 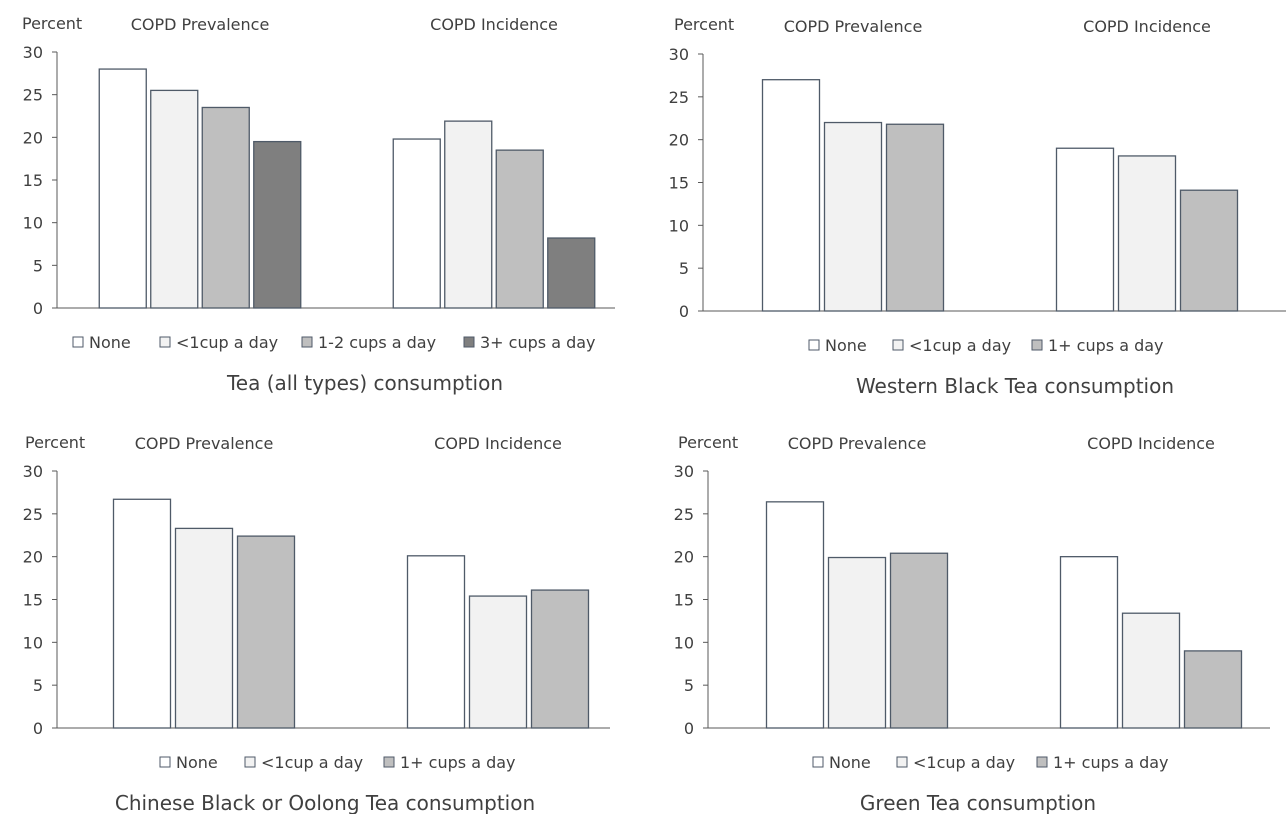 I want to click on legend-label: 1-2 cups a day, so click(x=377, y=342).